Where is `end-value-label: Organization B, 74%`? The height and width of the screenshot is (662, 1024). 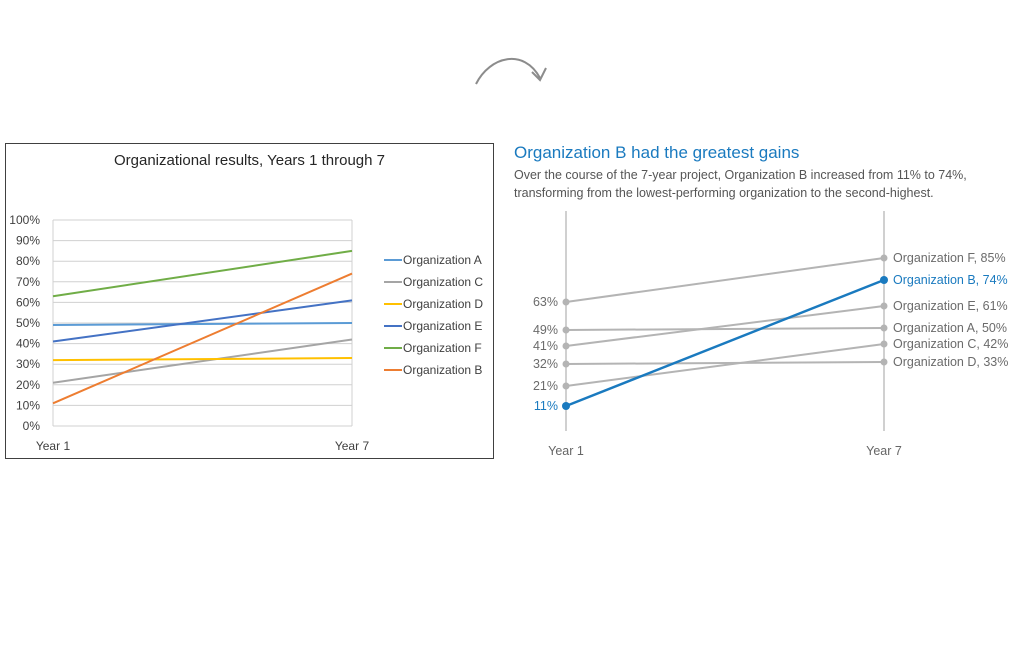 end-value-label: Organization B, 74% is located at coordinates (950, 280).